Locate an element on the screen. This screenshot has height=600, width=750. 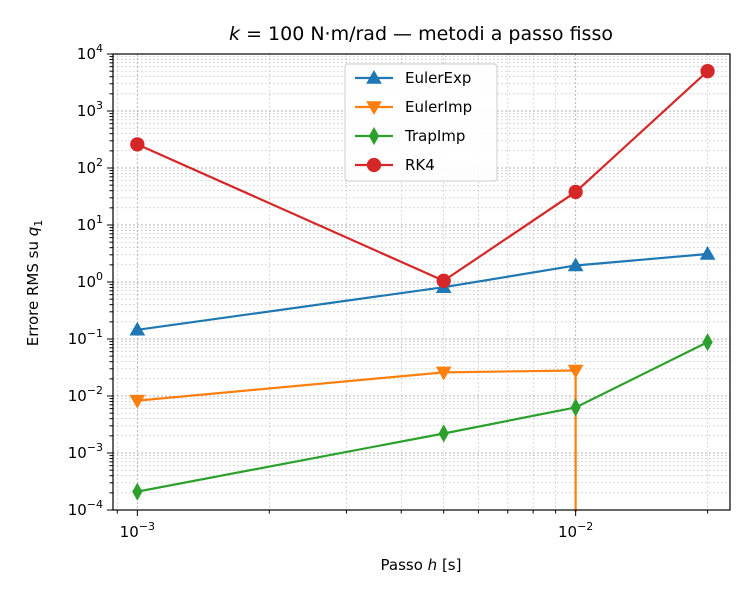
legend-item: EulerImp is located at coordinates (413, 107).